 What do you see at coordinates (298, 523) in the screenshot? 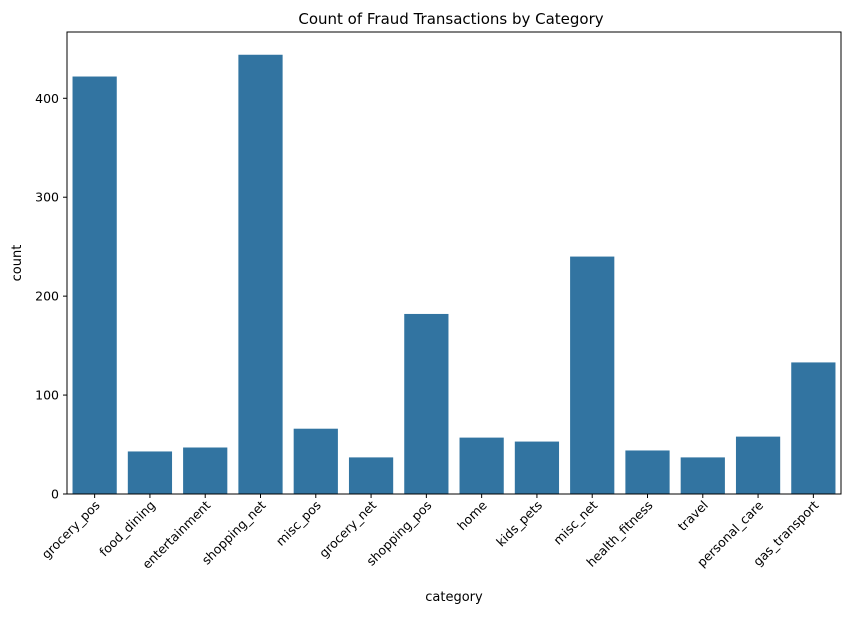
I see `x-tick-label: misc_pos` at bounding box center [298, 523].